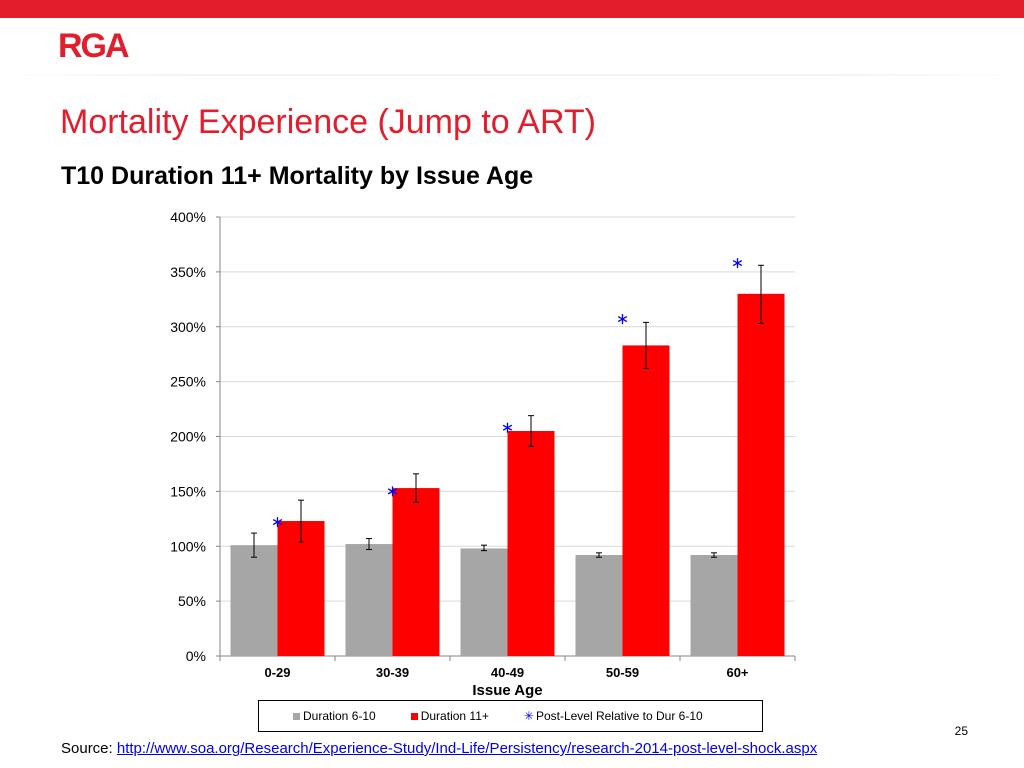  Describe the element at coordinates (297, 176) in the screenshot. I see `chart-subtitle: T10 Duration 11+ Mortality by Issue Age` at that location.